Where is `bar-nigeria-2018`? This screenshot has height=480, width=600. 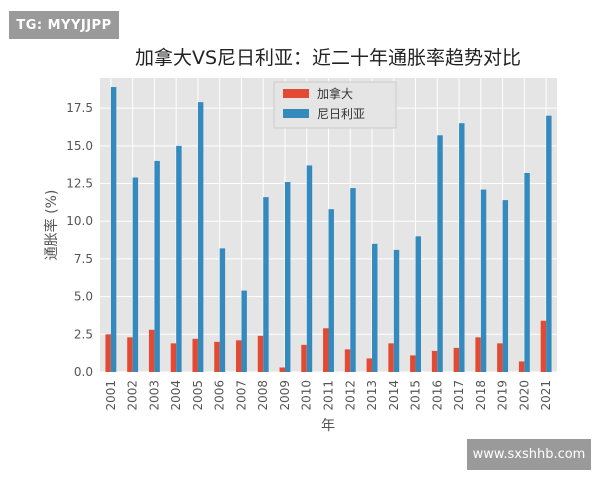
bar-nigeria-2018 is located at coordinates (483, 280).